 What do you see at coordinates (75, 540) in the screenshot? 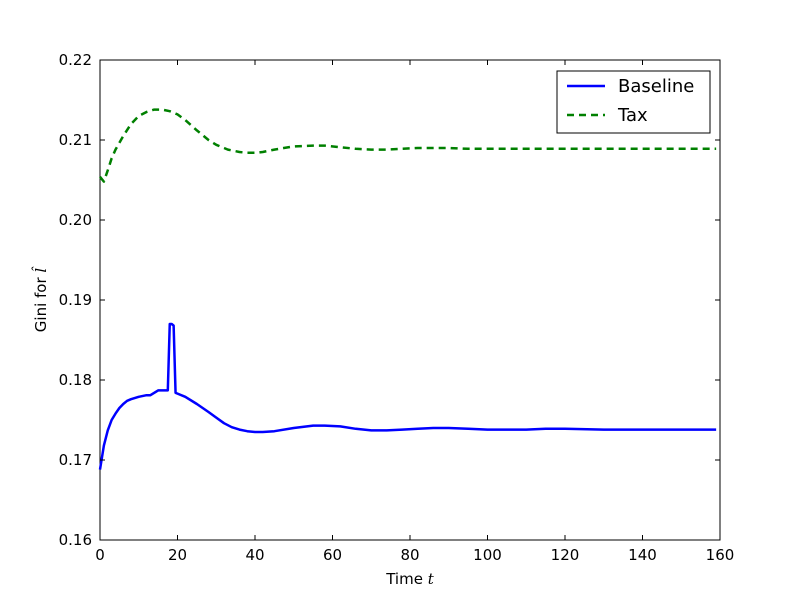
I see `y-tick-label: 0.16` at bounding box center [75, 540].